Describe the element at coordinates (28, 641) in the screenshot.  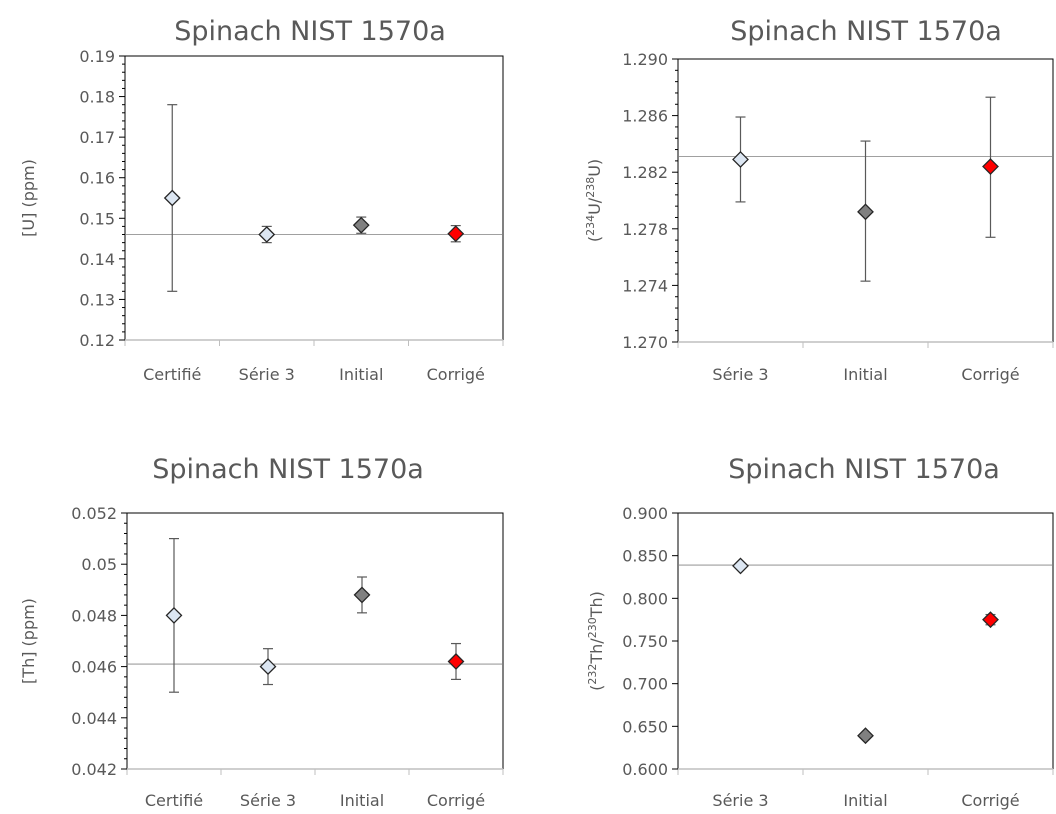
I see `y-axis-label: [Th] (ppm)` at that location.